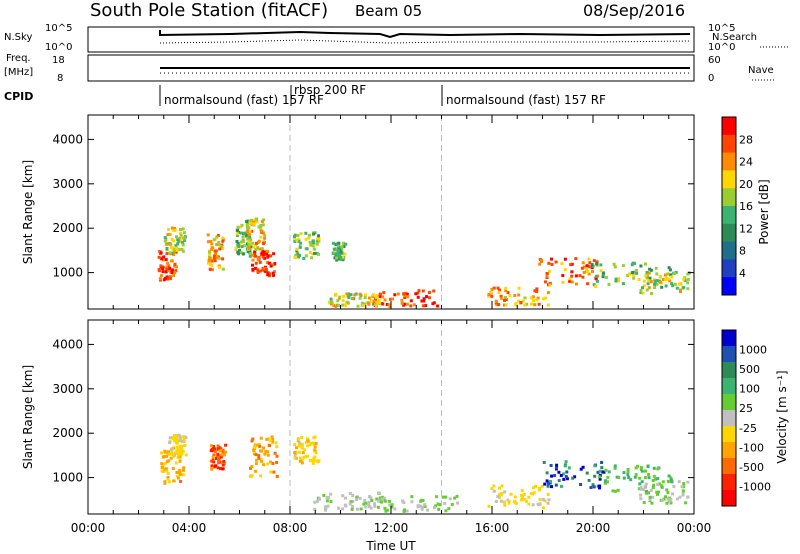 The image size is (800, 554). I want to click on power-colorbar: 28 24 20 16 12 8 4 Power [dB], so click(746, 206).